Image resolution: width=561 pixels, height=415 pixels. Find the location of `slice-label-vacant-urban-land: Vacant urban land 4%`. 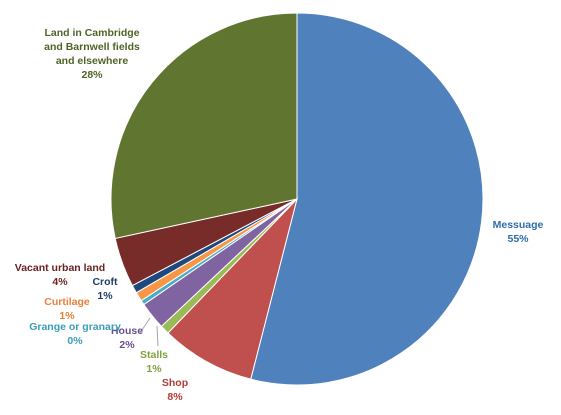

slice-label-vacant-urban-land: Vacant urban land 4% is located at coordinates (60, 275).